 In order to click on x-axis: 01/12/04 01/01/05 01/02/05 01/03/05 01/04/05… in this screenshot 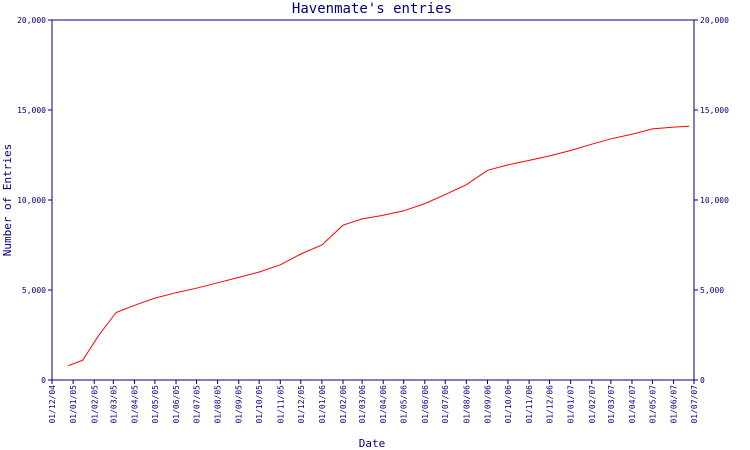, I will do `click(373, 402)`.